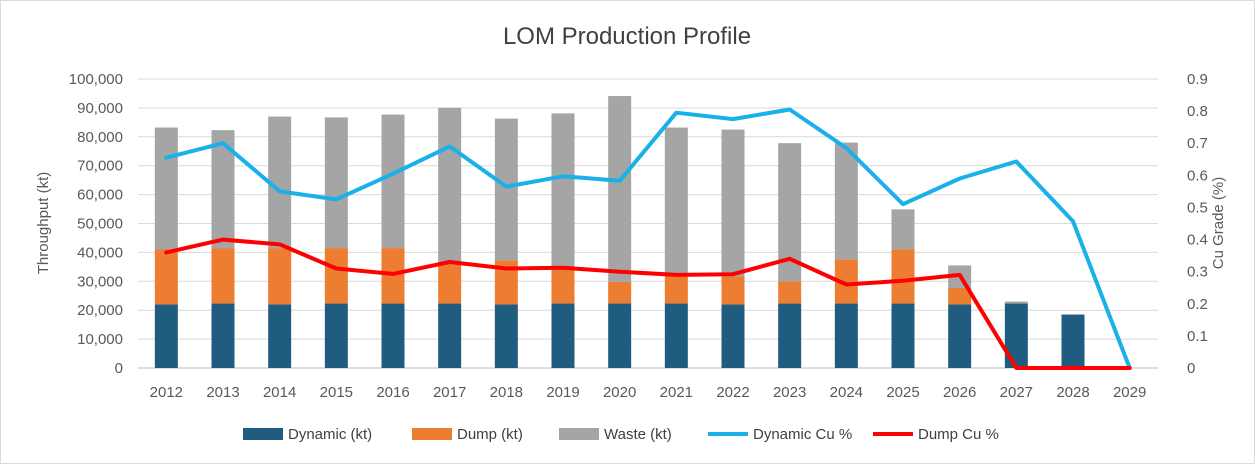  I want to click on legend-item: Dump Cu %, so click(936, 434).